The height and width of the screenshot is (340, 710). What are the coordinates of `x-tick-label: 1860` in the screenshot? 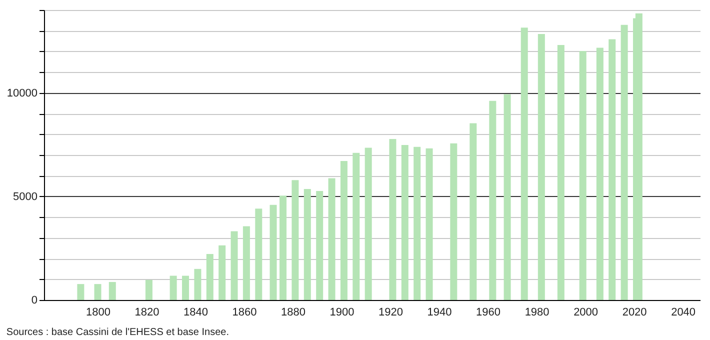 It's located at (244, 312).